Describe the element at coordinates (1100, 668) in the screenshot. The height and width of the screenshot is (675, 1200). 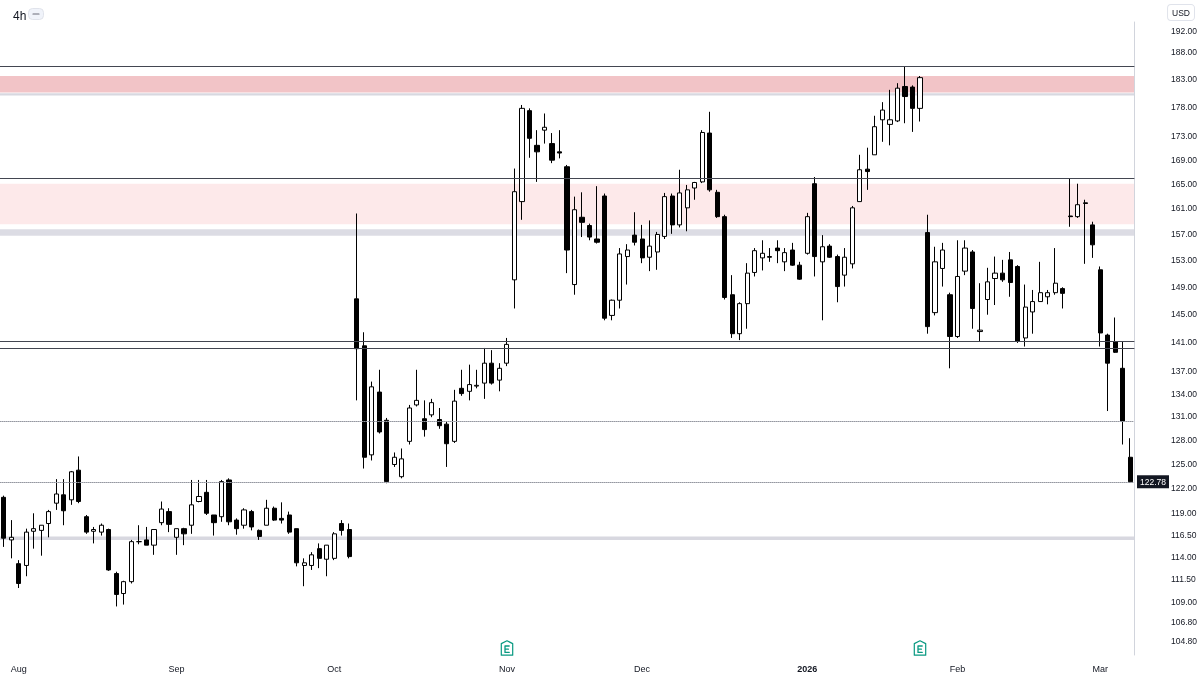
I see `x-tick-label: Mar` at that location.